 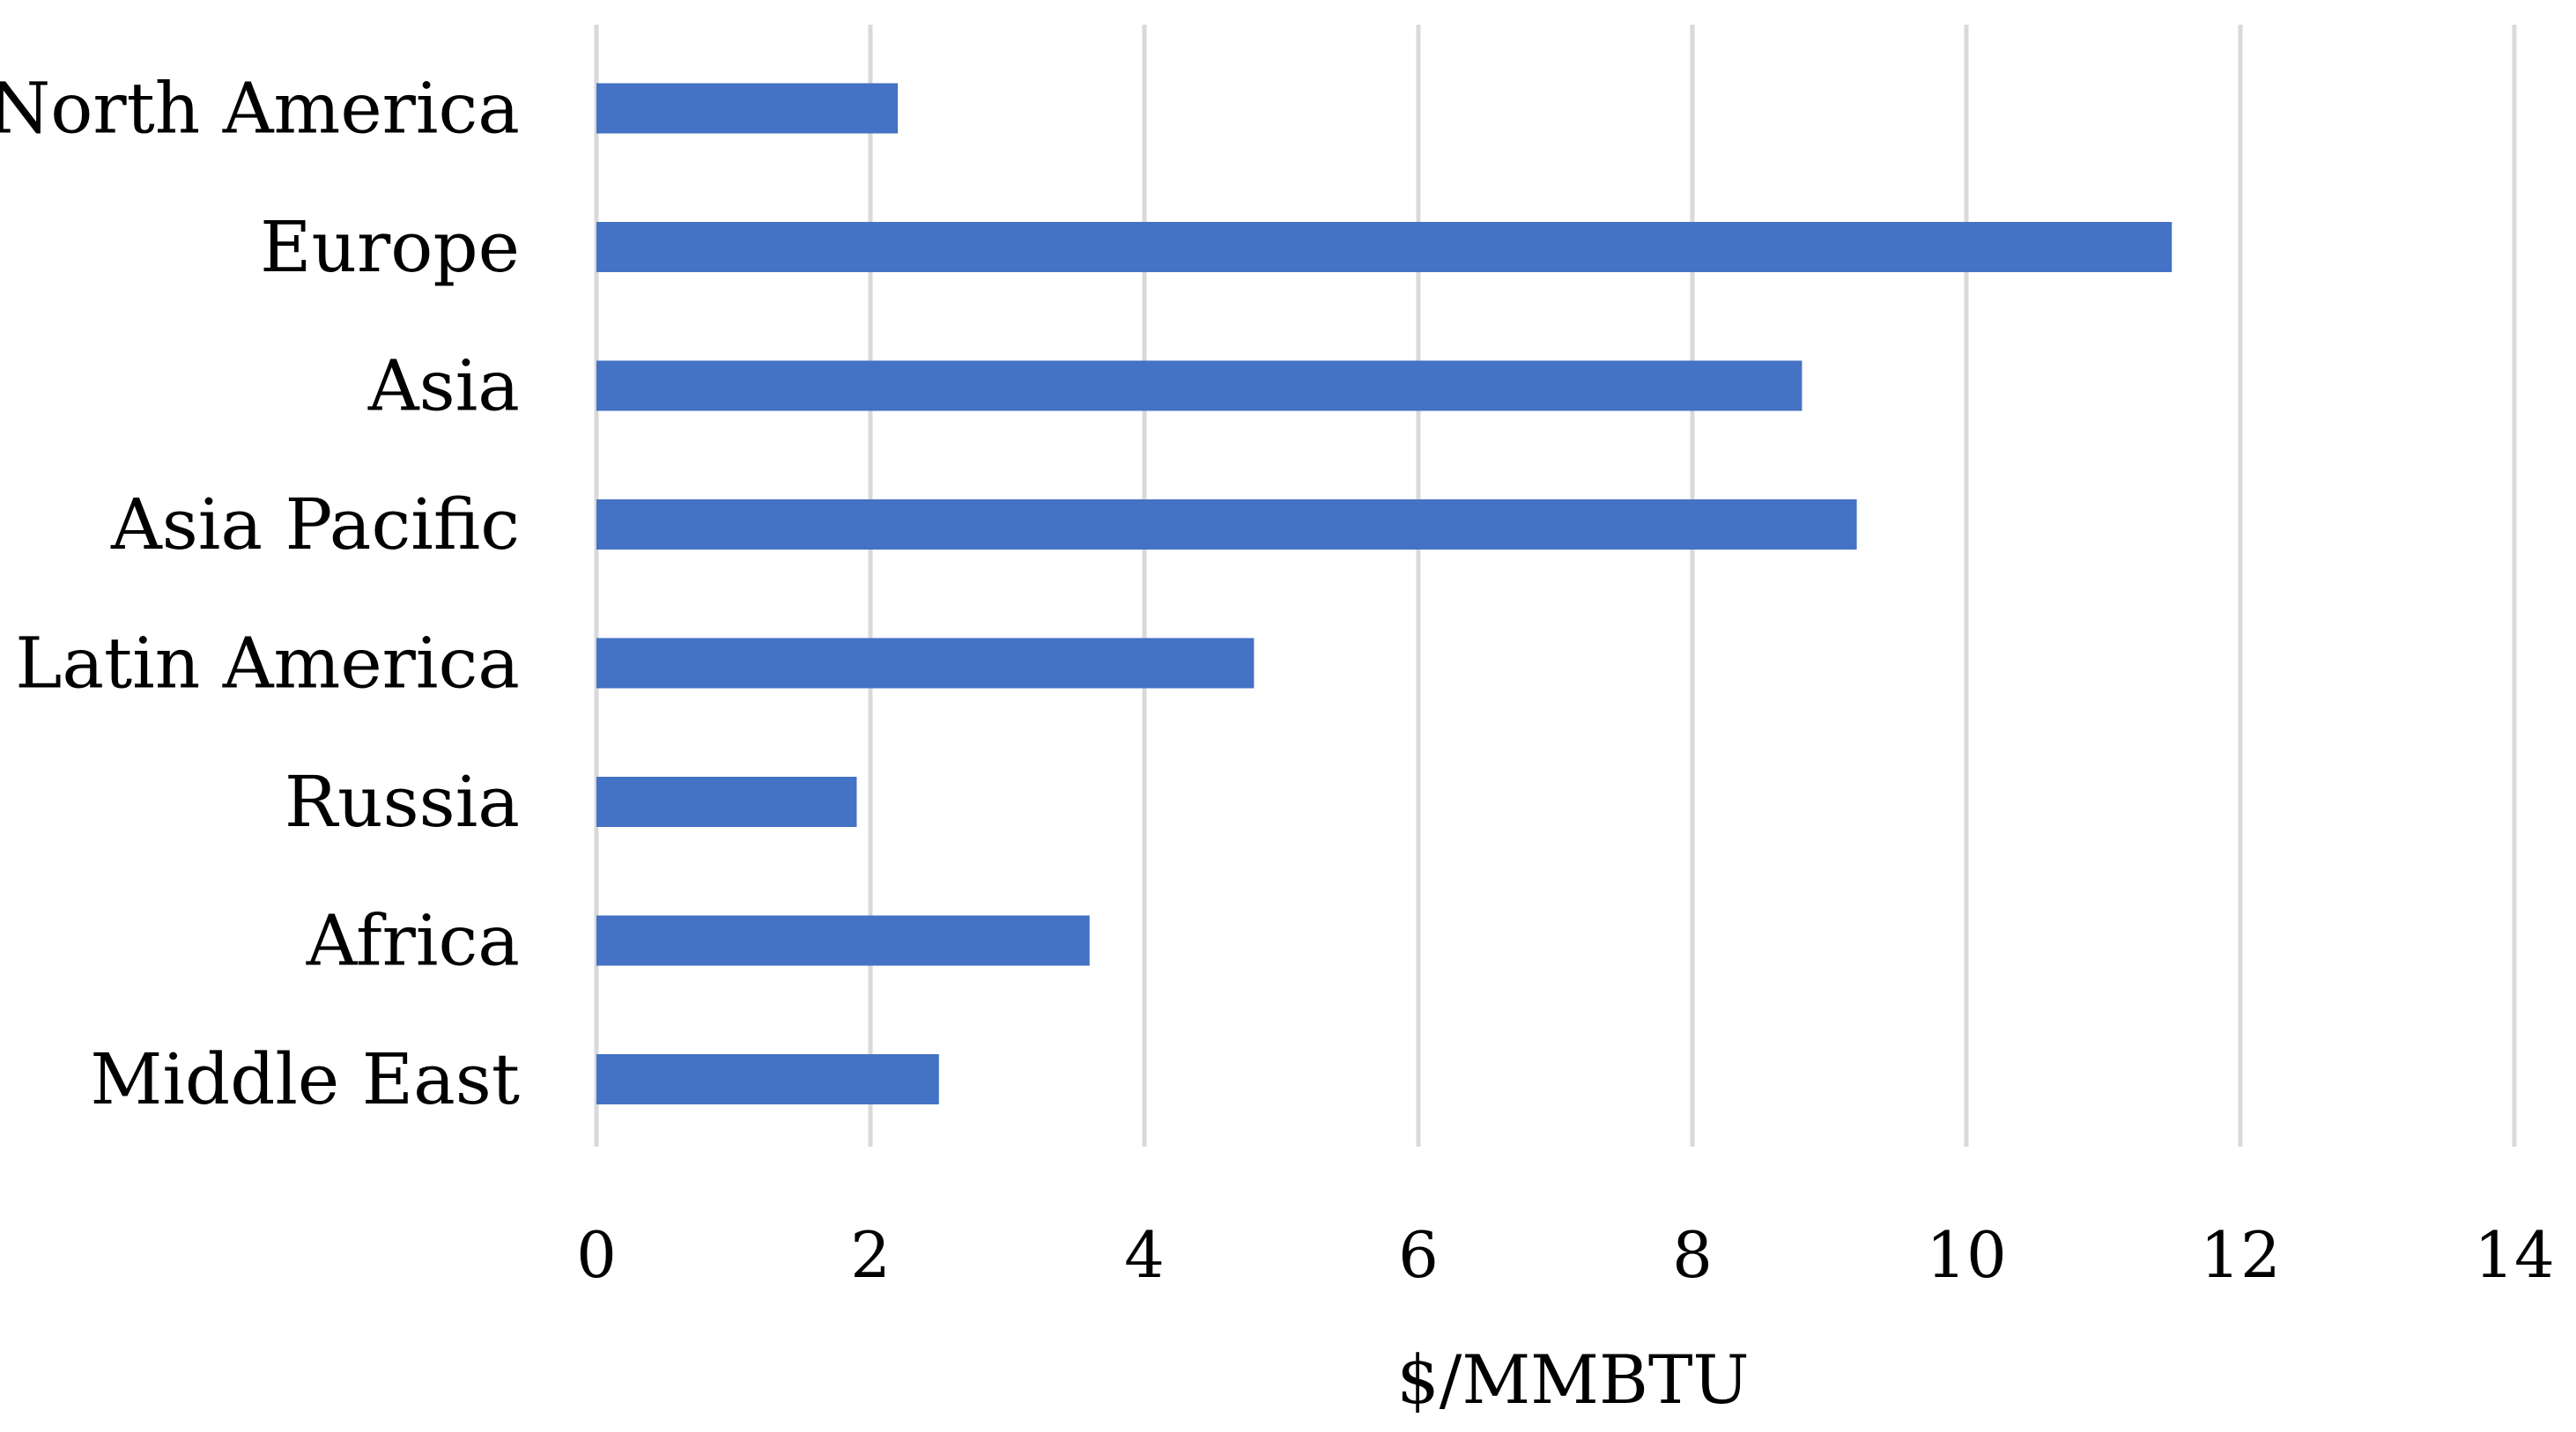 What do you see at coordinates (1565, 1255) in the screenshot?
I see `x-tick-labels: 0 2 4 6 8 10 12 14` at bounding box center [1565, 1255].